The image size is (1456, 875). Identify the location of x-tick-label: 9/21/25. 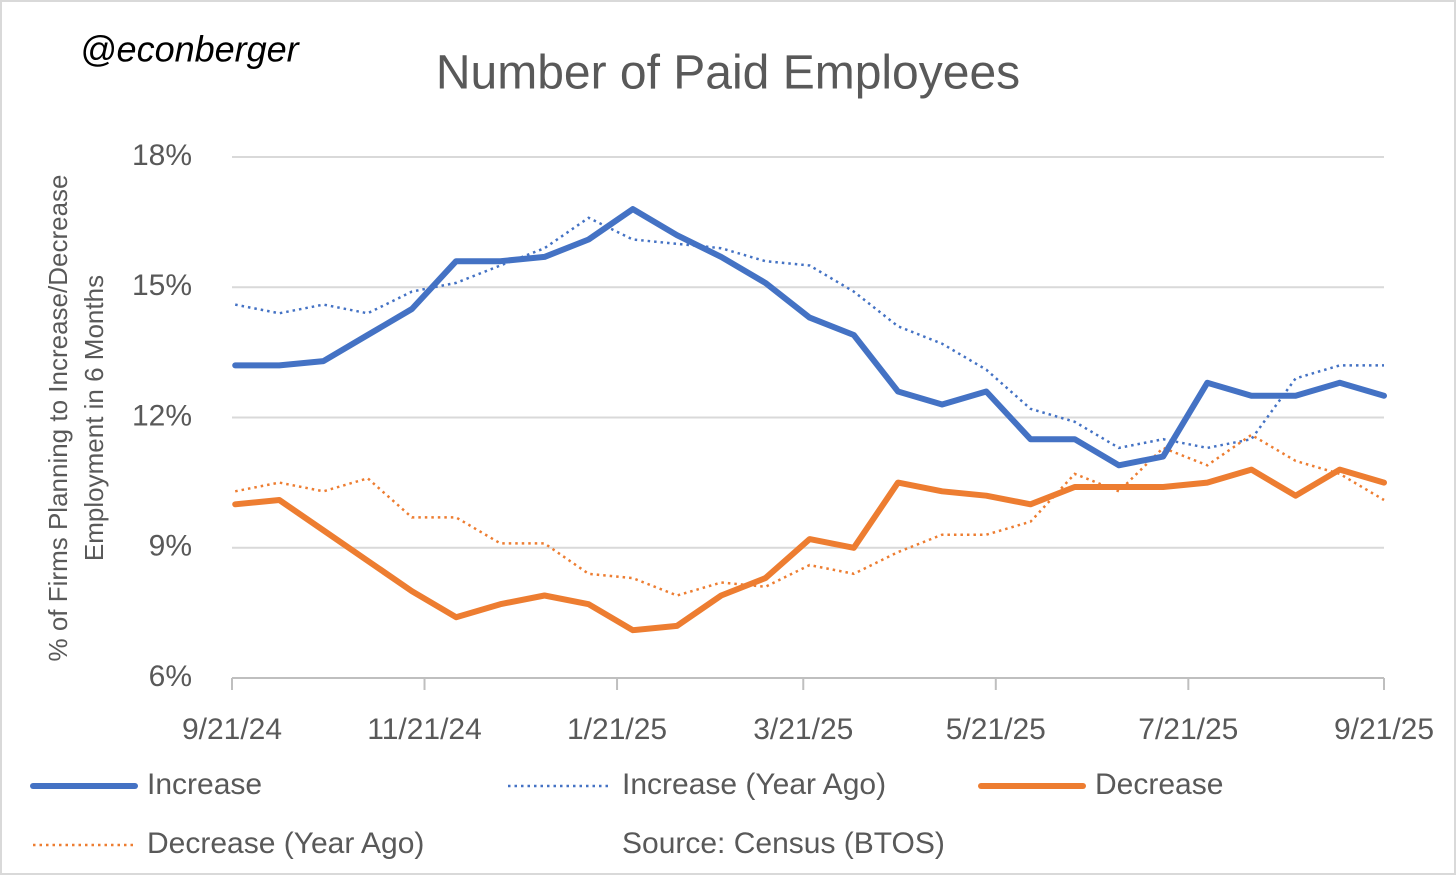
(1384, 729).